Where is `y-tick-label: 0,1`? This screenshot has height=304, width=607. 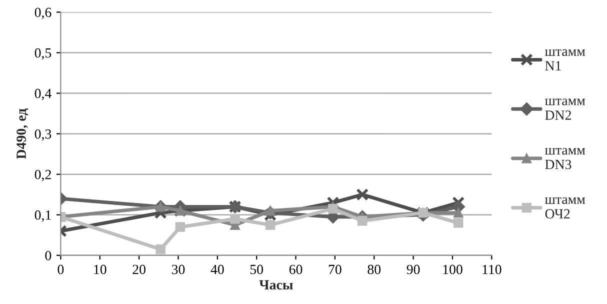
y-tick-label: 0,1 is located at coordinates (42, 216).